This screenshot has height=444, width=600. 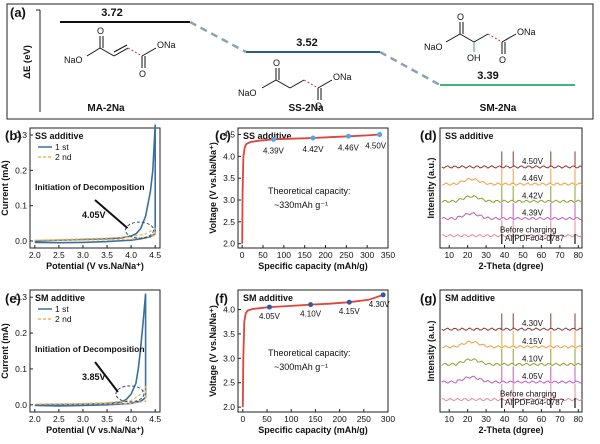 I want to click on xrd-trace-label: 4.10V, so click(x=533, y=358).